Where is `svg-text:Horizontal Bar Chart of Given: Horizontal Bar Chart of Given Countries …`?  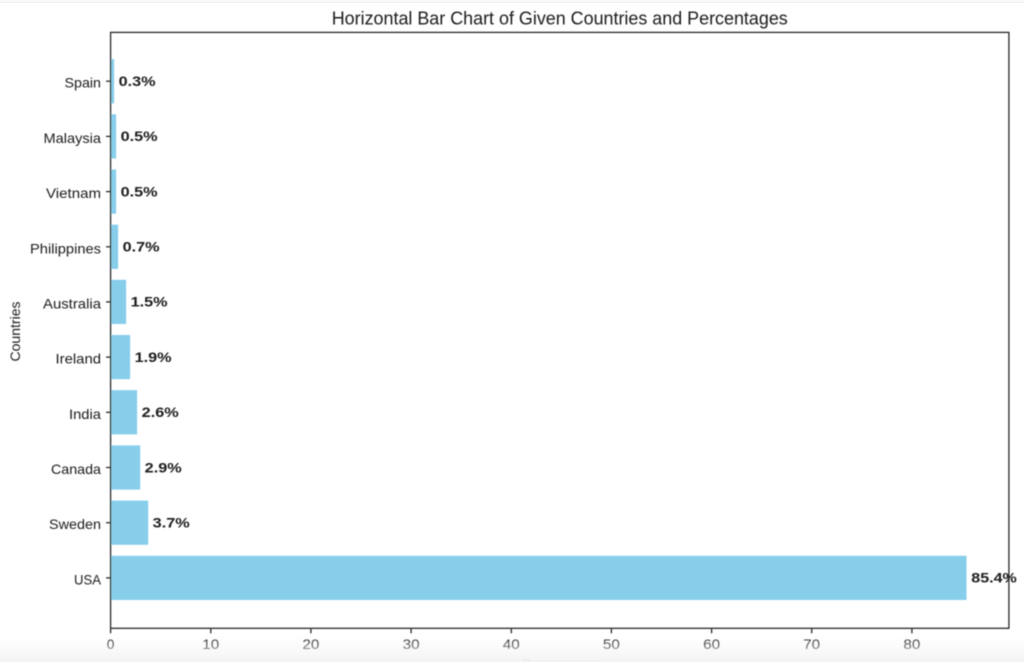
svg-text:Horizontal Bar Chart of Given: Horizontal Bar Chart of Given Countries … is located at coordinates (560, 18).